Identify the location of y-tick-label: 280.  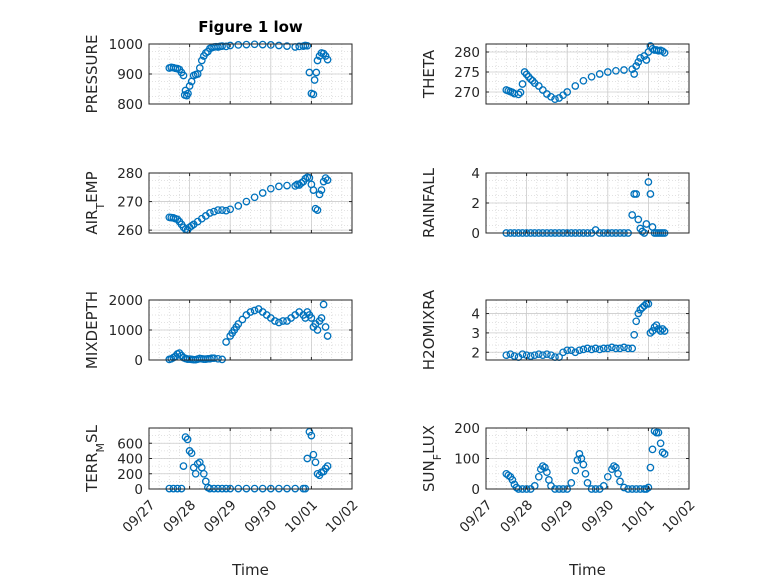
(467, 53).